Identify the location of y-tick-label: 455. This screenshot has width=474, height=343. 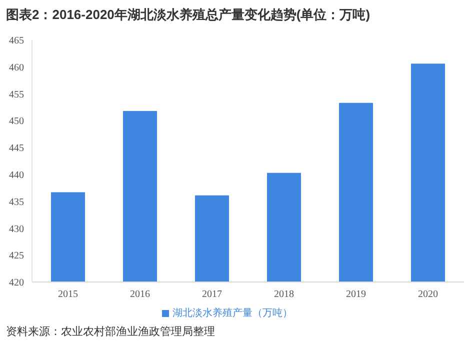
(16, 94).